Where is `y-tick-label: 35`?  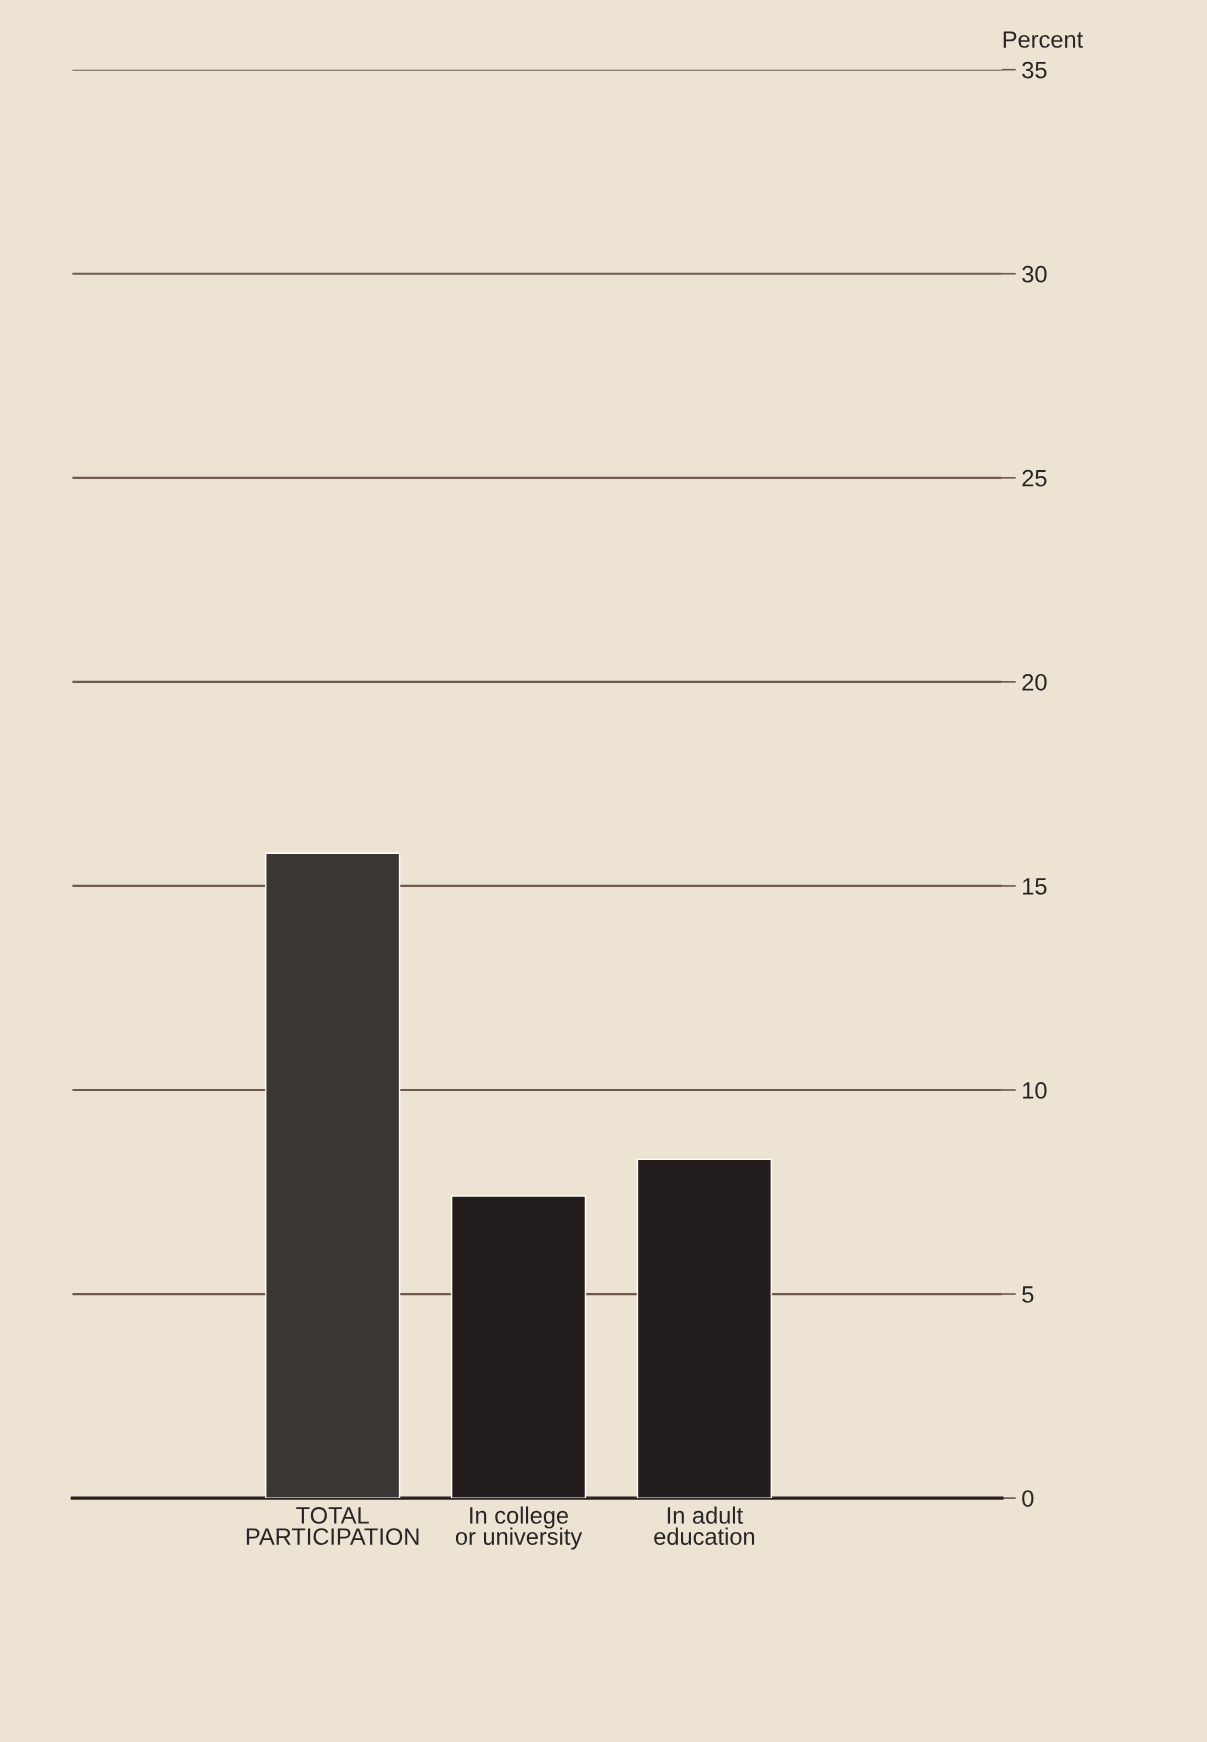 y-tick-label: 35 is located at coordinates (1034, 70).